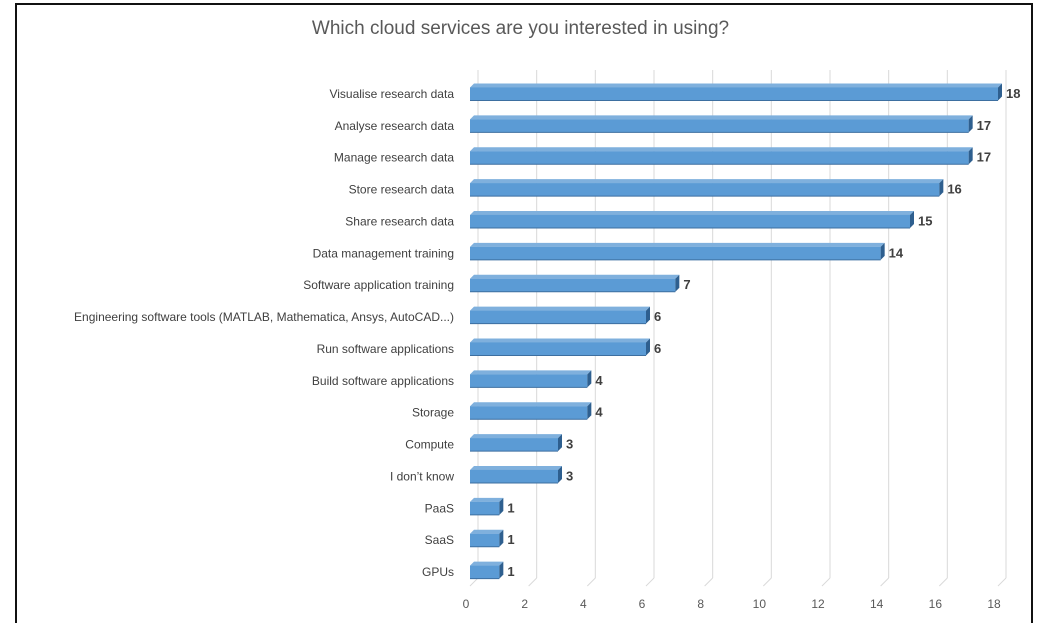 This screenshot has height=627, width=1041. I want to click on category-label: Visualise research data, so click(391, 94).